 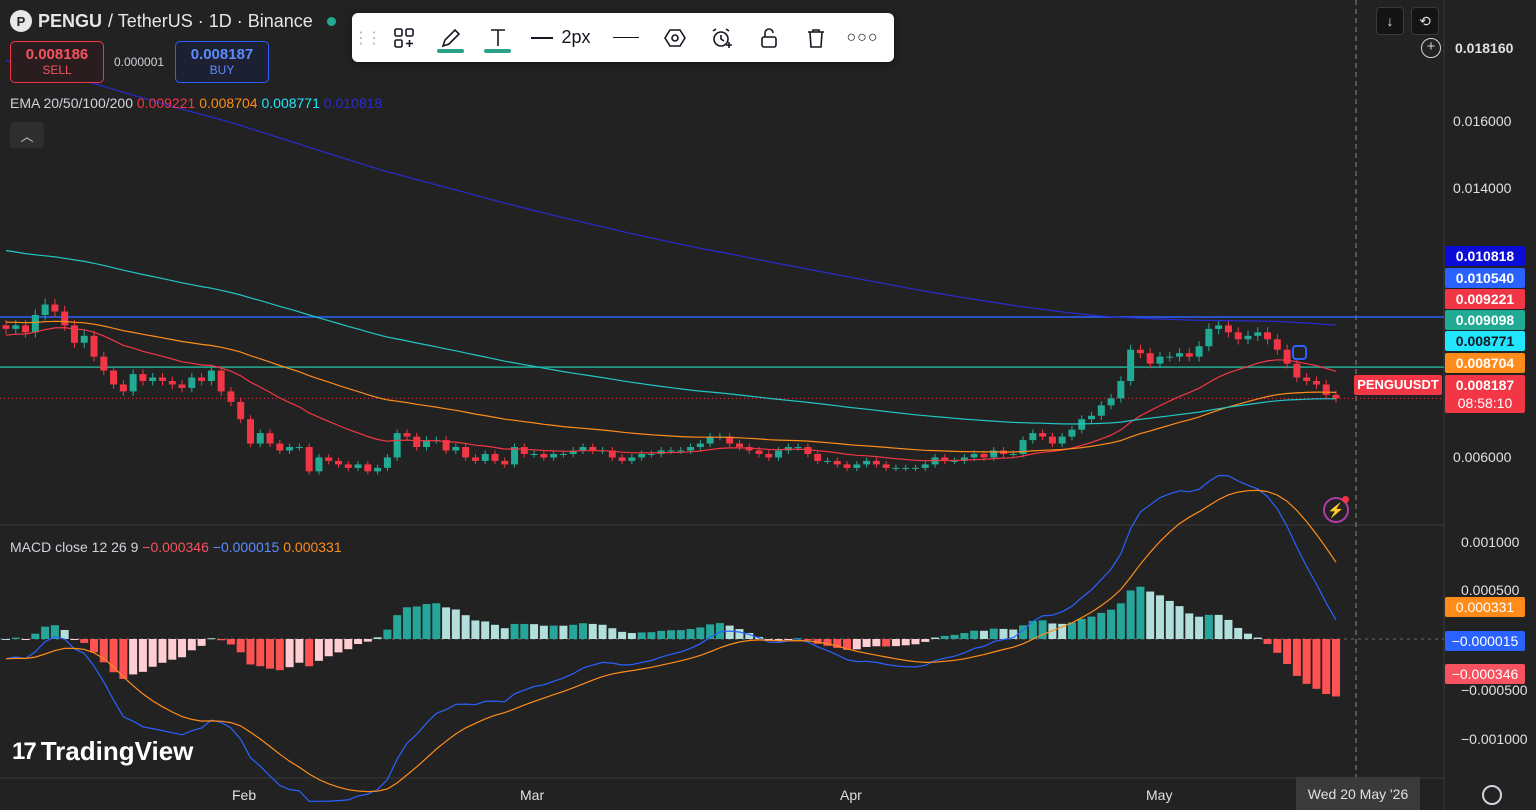 What do you see at coordinates (532, 795) in the screenshot?
I see `time-label-mar: Mar` at bounding box center [532, 795].